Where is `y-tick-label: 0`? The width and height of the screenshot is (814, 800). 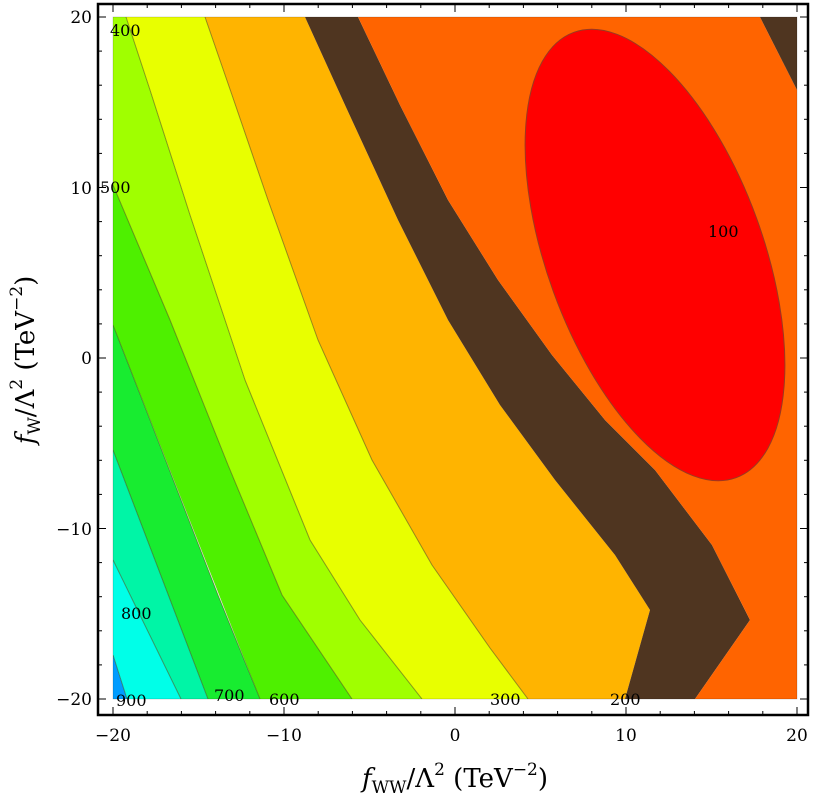
y-tick-label: 0 is located at coordinates (86, 359).